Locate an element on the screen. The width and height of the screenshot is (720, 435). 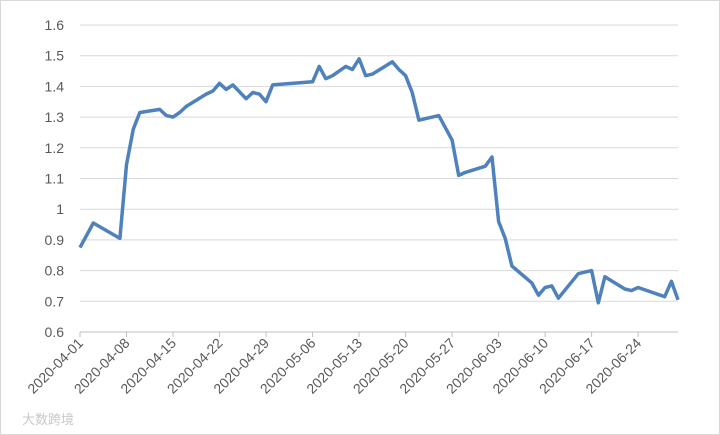
y-tick-label: 1.1 is located at coordinates (55, 179).